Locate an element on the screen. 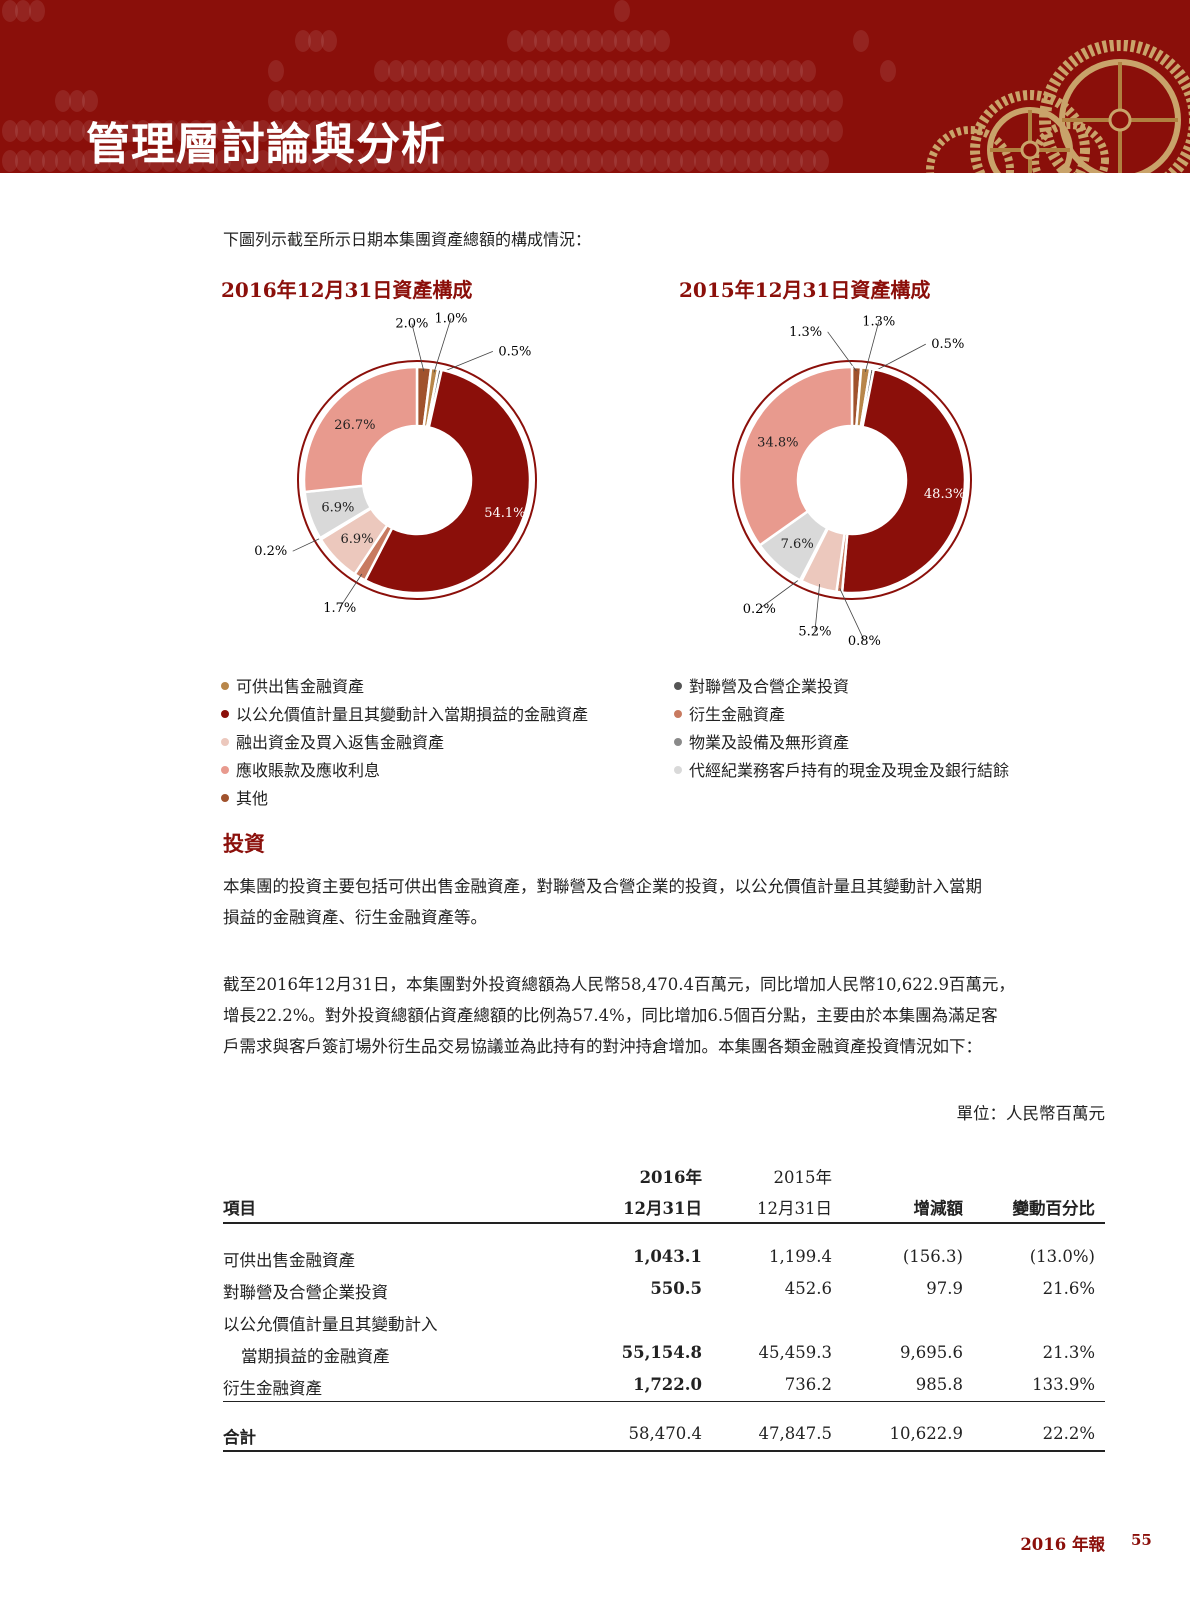 This screenshot has width=1190, height=1615. legend-label: 其他 is located at coordinates (252, 798).